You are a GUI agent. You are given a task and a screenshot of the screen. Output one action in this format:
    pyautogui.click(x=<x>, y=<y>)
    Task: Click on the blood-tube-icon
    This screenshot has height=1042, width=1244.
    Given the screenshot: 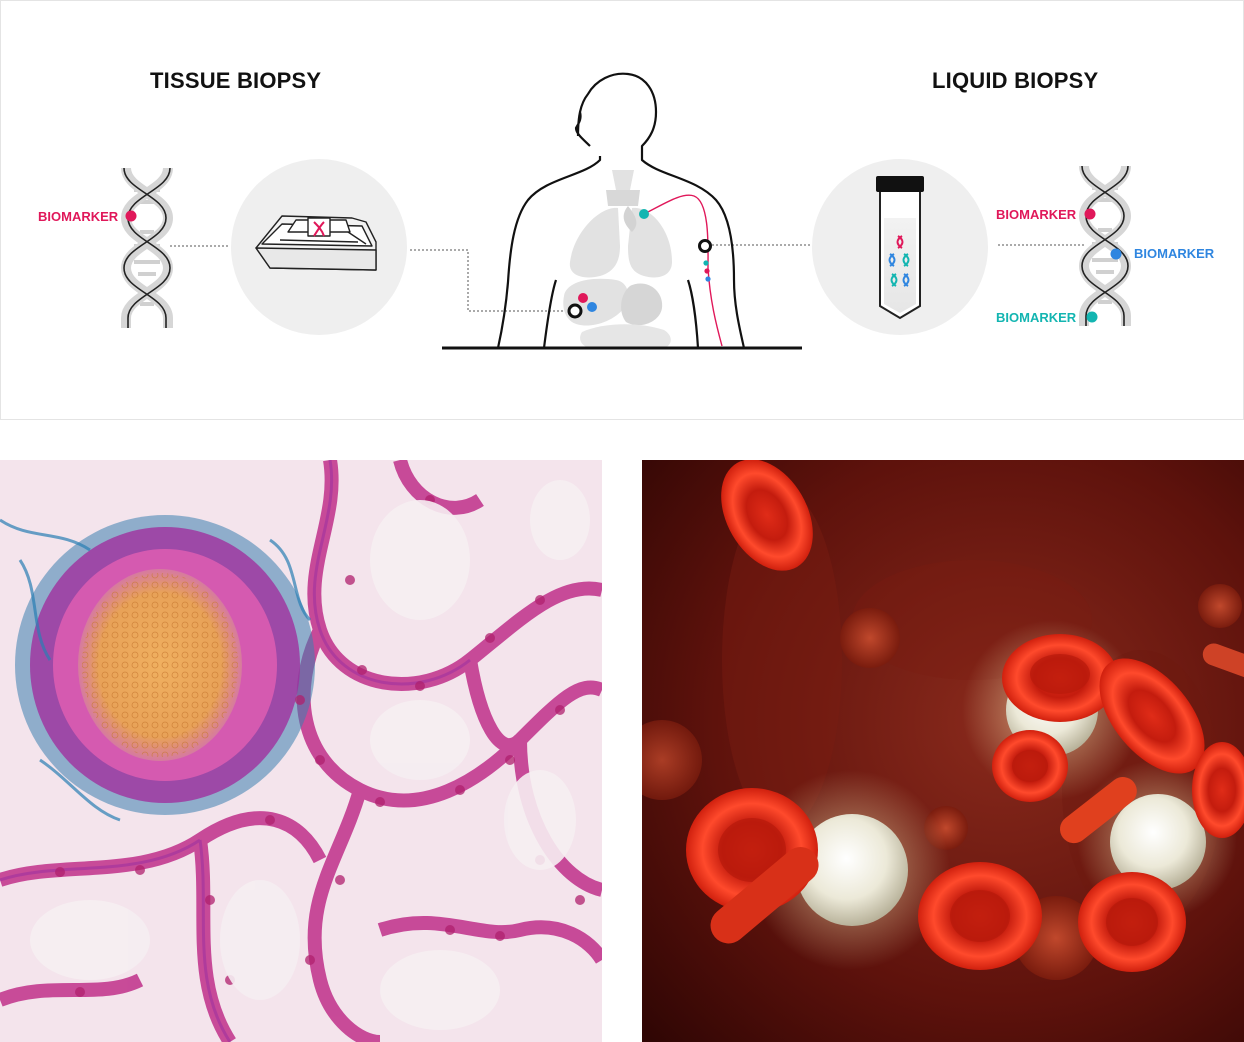 What is the action you would take?
    pyautogui.click(x=900, y=248)
    